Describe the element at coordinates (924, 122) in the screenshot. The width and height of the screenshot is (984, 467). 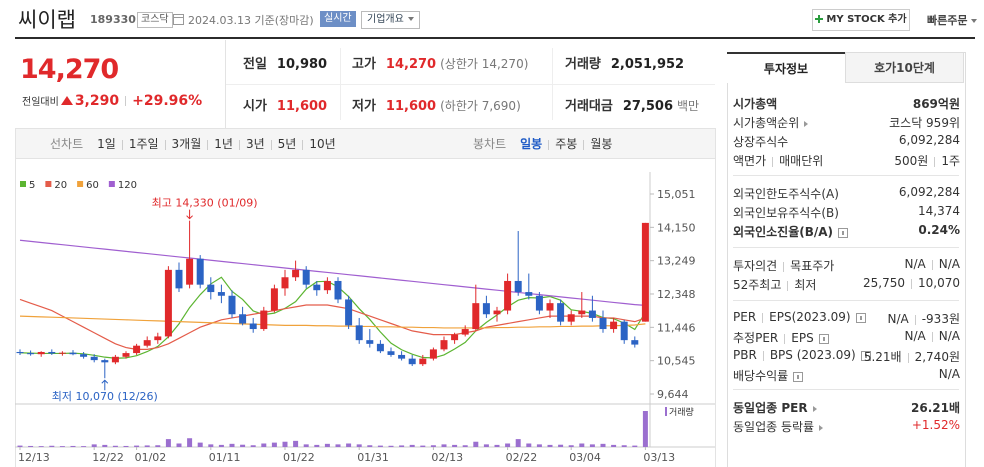
I see `info-value: 코스닥 959위` at that location.